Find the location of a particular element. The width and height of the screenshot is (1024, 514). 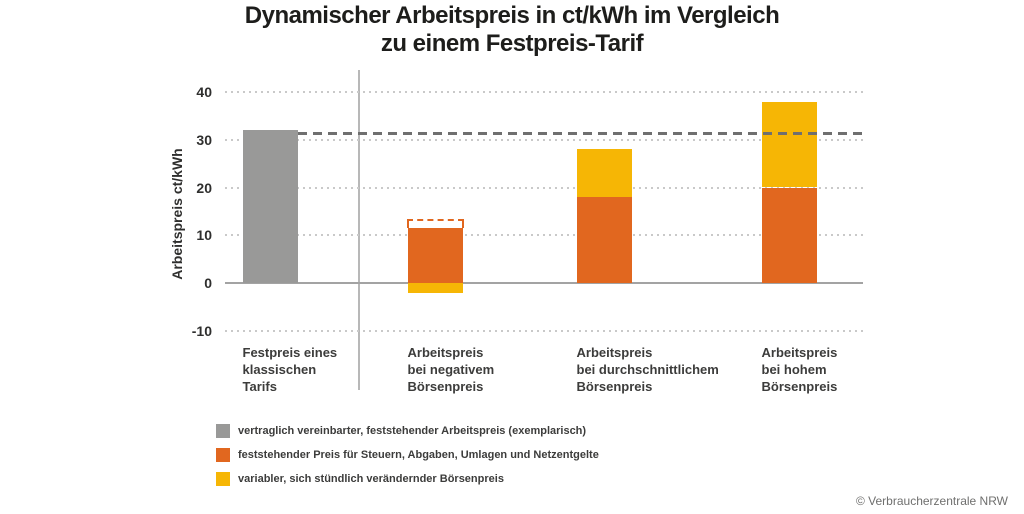

y-tick-label: 20 is located at coordinates (204, 187).